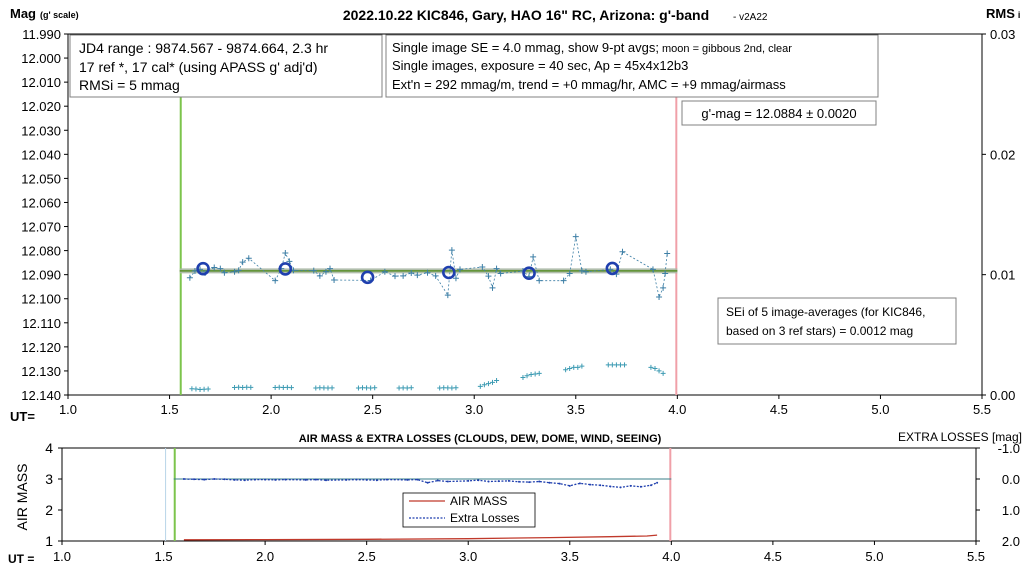  I want to click on annotation-jd-line-3: RMSi = 5 mmag, so click(129, 85).